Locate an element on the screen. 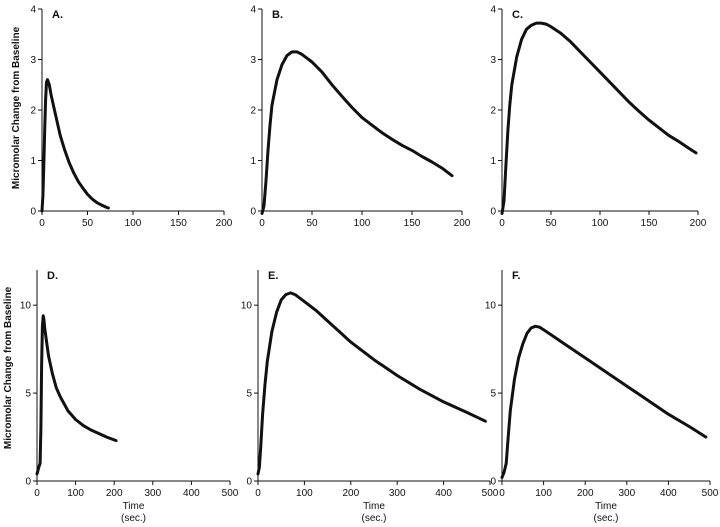 Image resolution: width=720 pixels, height=527 pixels. panel-b-y-tick-label: 2 is located at coordinates (253, 111).